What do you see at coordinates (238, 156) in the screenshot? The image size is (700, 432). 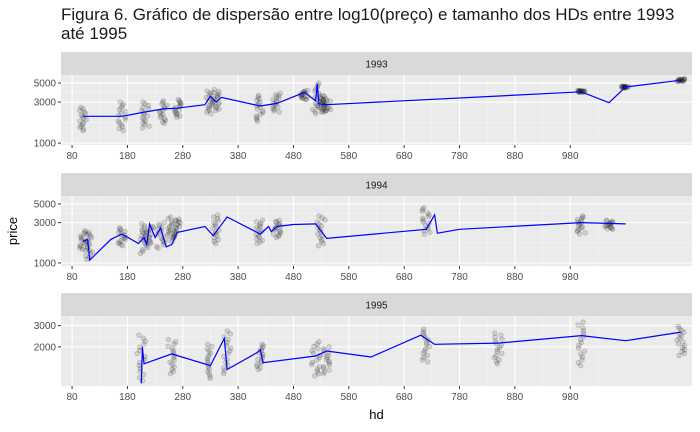 I see `x-tick-label: 380` at bounding box center [238, 156].